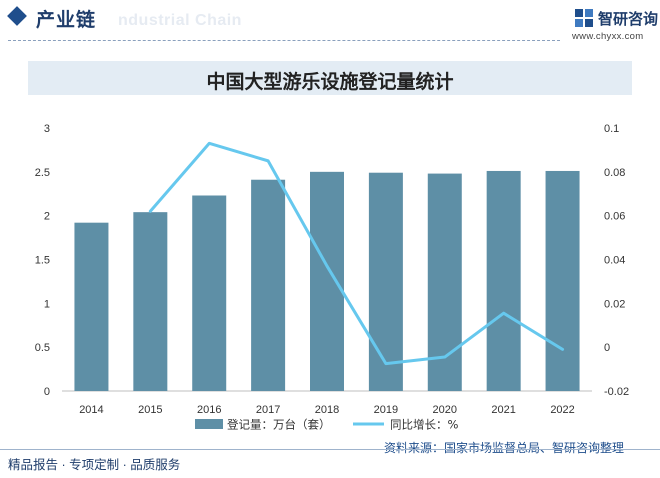  I want to click on x-tick-label: 2022, so click(562, 410).